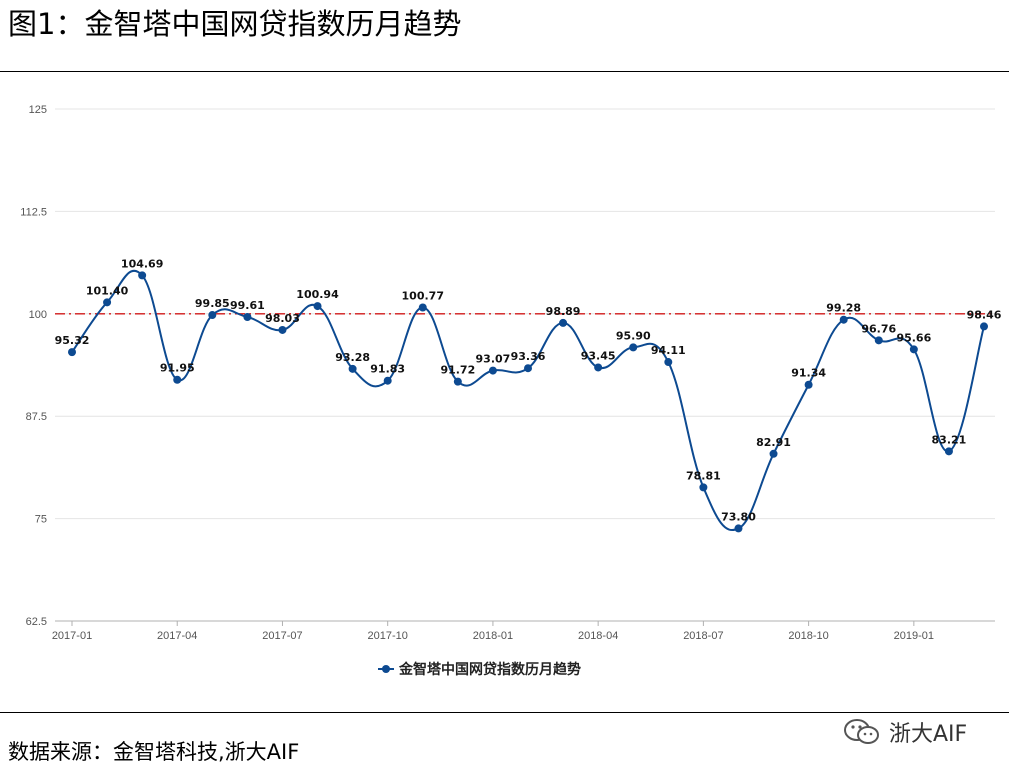  What do you see at coordinates (808, 373) in the screenshot?
I see `data-label: 91.34` at bounding box center [808, 373].